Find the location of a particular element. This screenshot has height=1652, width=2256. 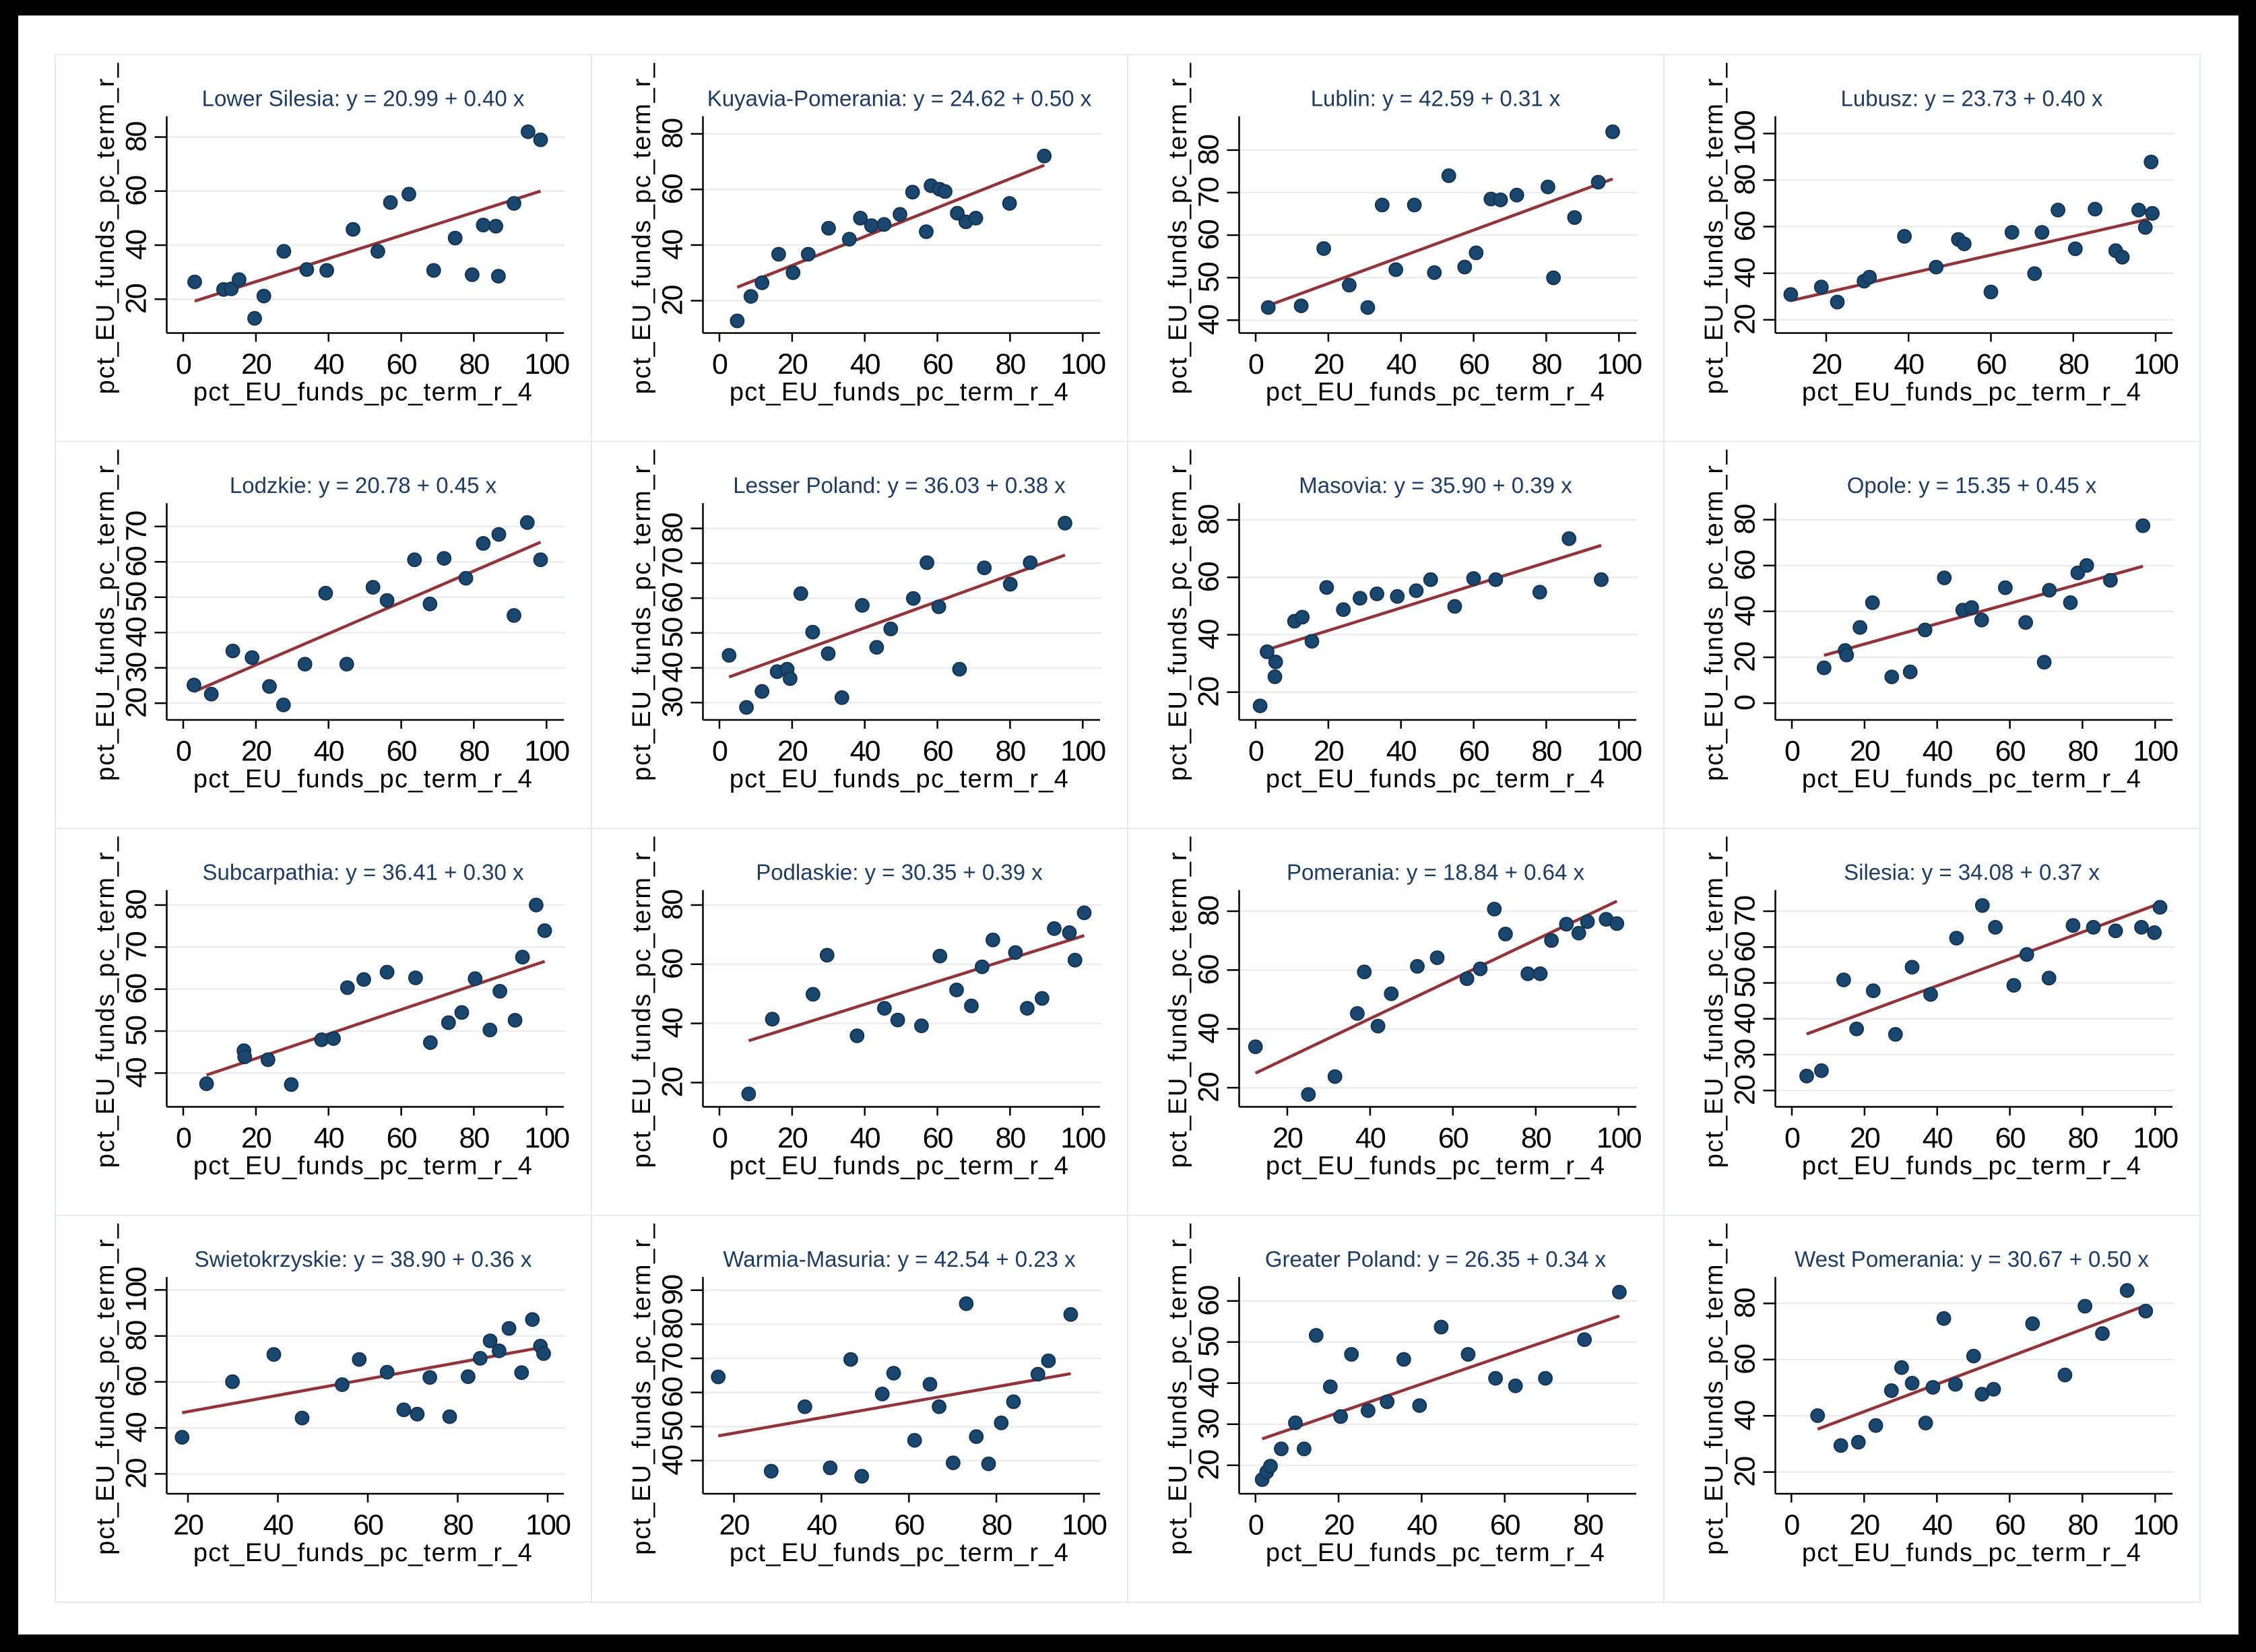

svg-text:Kuyavia-Pomerania: y = 24.62 +: Kuyavia-Pomerania: y = 24.62 + 0.50 x is located at coordinates (900, 98).